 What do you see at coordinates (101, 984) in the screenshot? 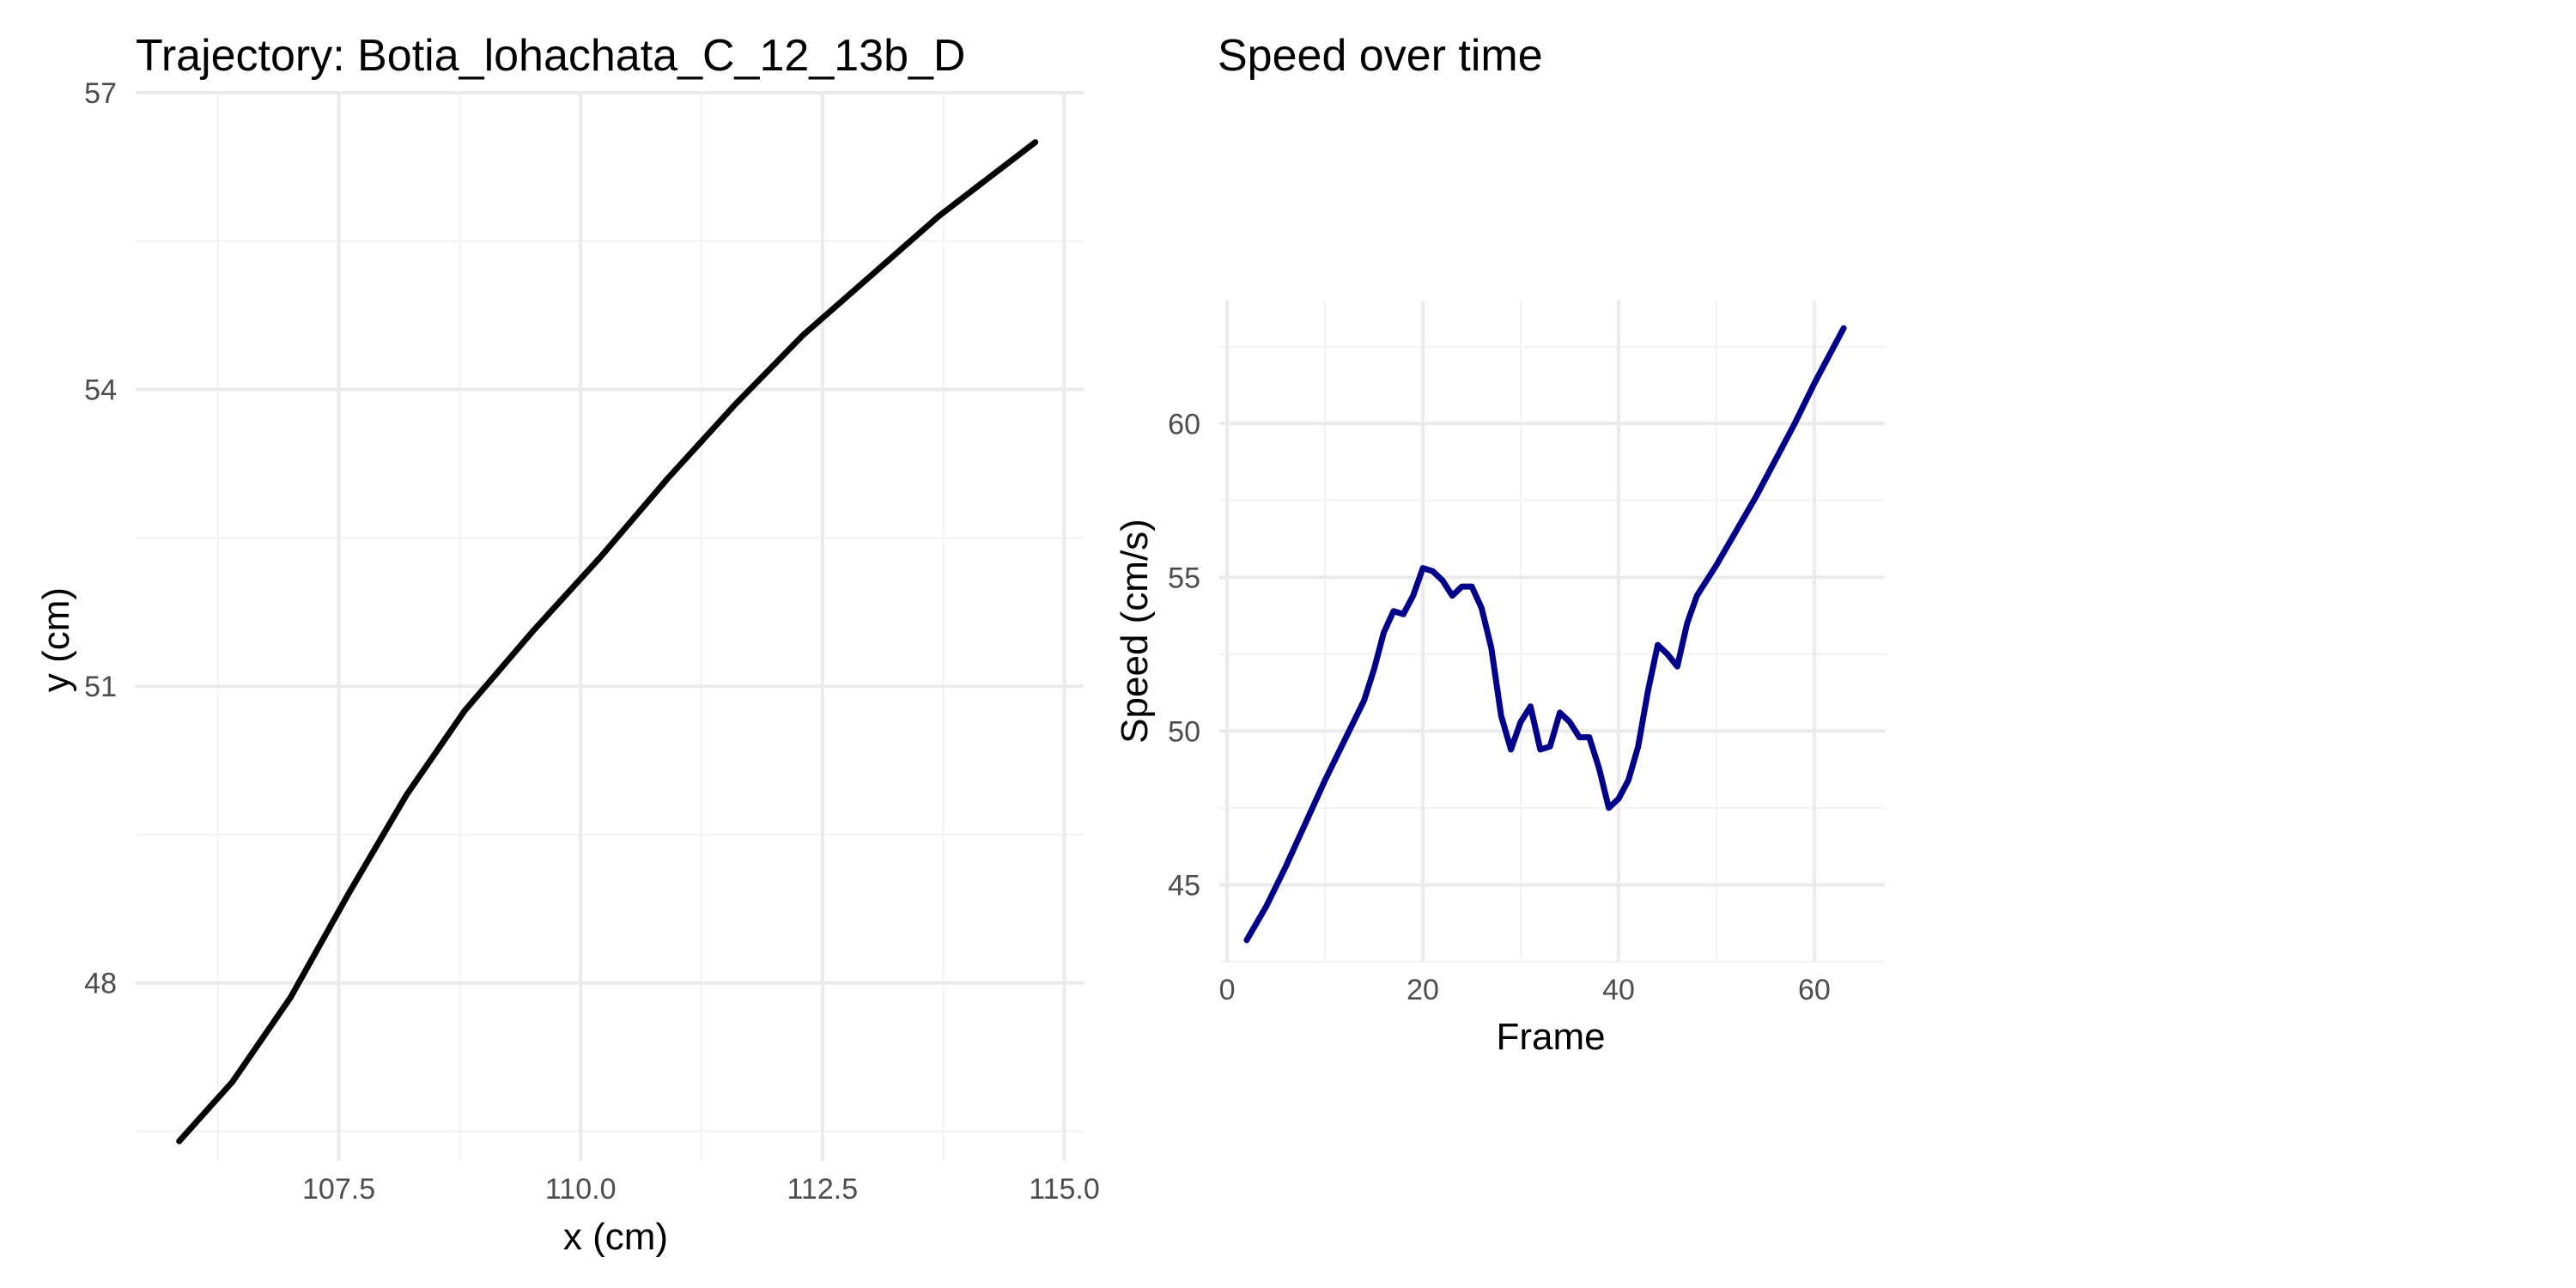
I see `trajectory-y-tick-label: 48` at bounding box center [101, 984].